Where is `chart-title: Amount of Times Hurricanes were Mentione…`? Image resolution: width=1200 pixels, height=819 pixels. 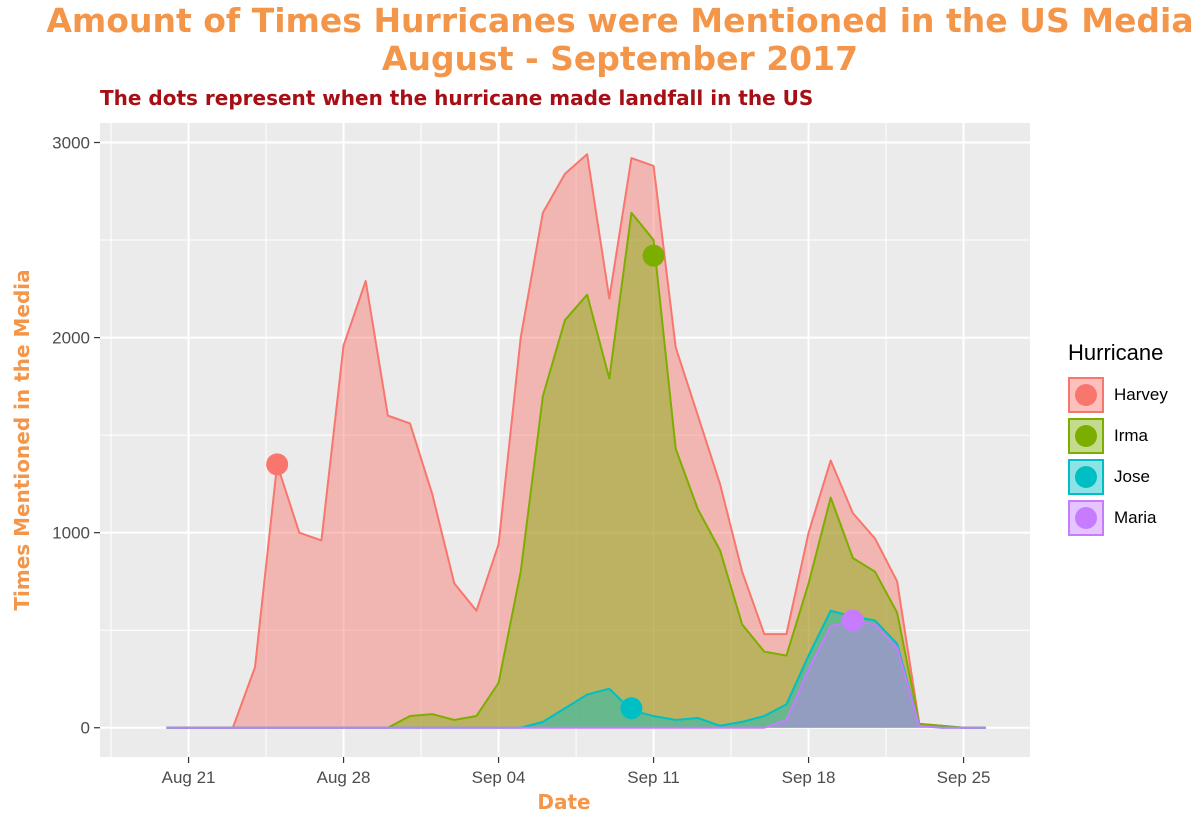
chart-title: Amount of Times Hurricanes were Mentione… is located at coordinates (600, 40).